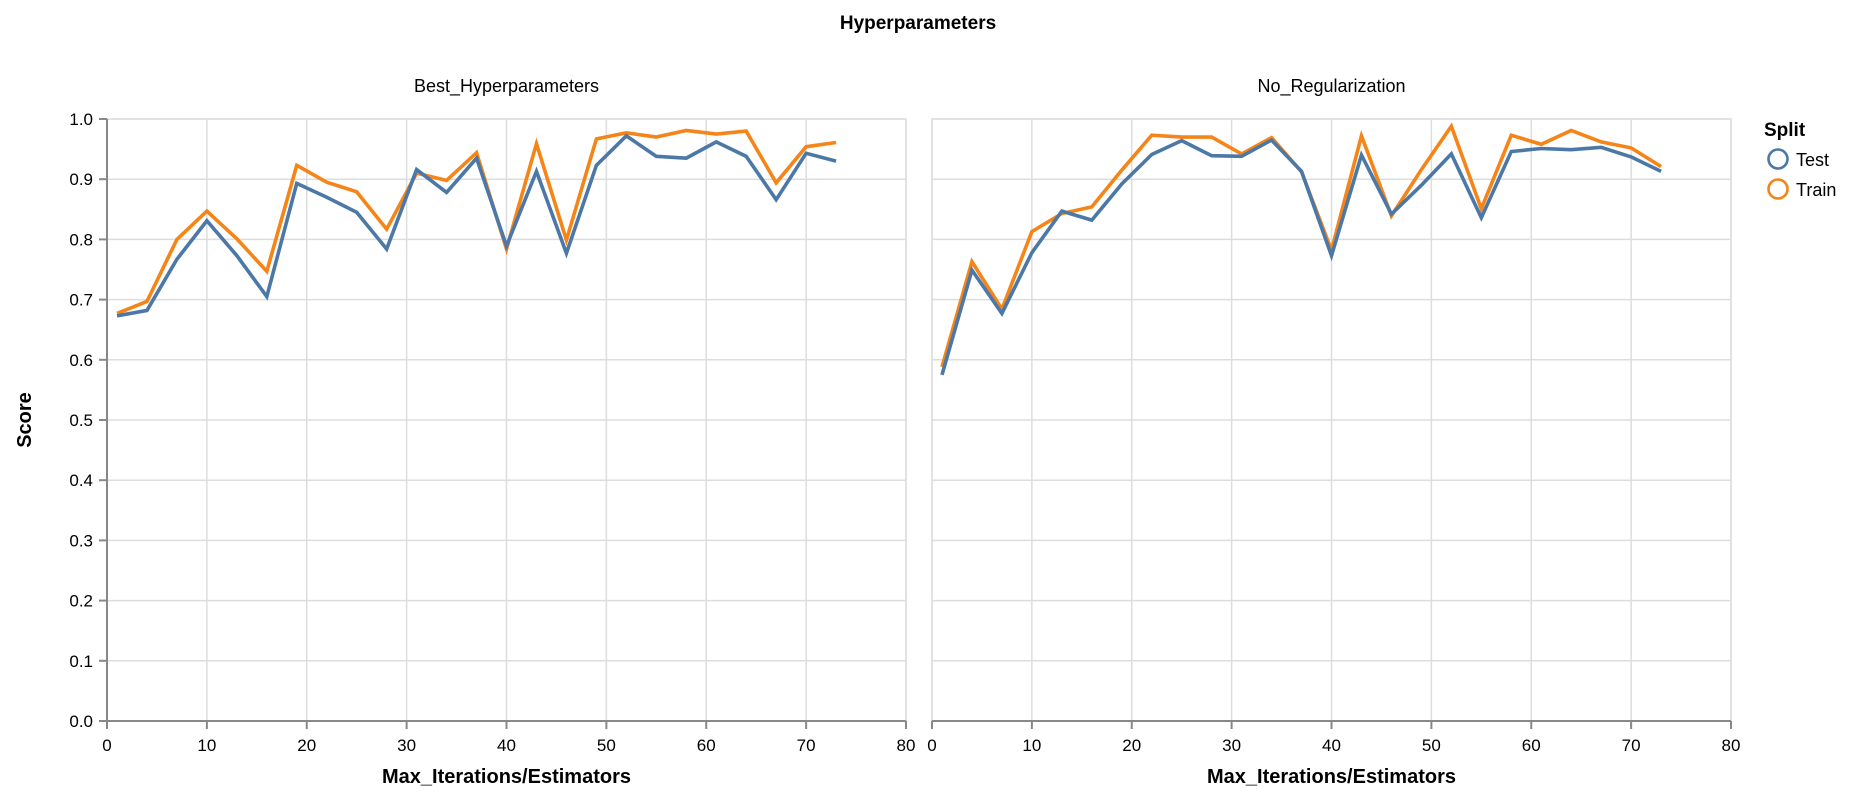 The width and height of the screenshot is (1862, 800). Describe the element at coordinates (1778, 189) in the screenshot. I see `legend-symbol-train` at that location.